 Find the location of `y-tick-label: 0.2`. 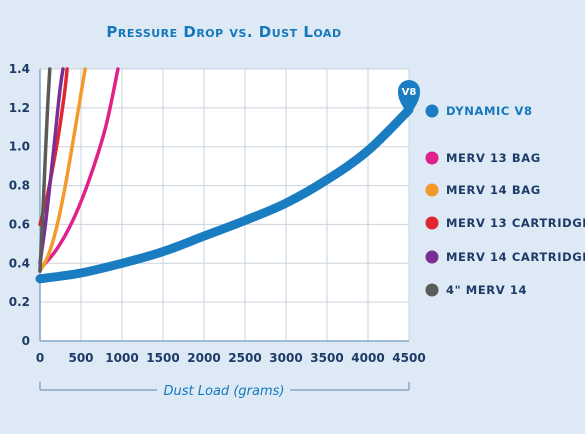

y-tick-label: 0.2 is located at coordinates (19, 302).